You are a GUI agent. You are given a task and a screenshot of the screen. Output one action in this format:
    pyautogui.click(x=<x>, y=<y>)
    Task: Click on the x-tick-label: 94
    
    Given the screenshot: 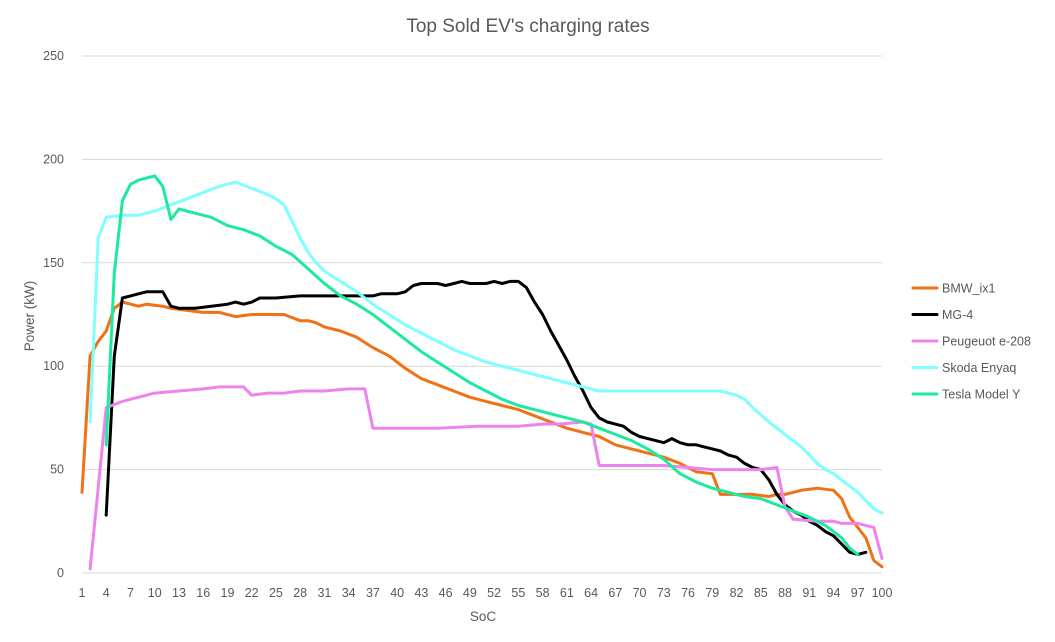 What is the action you would take?
    pyautogui.click(x=834, y=593)
    